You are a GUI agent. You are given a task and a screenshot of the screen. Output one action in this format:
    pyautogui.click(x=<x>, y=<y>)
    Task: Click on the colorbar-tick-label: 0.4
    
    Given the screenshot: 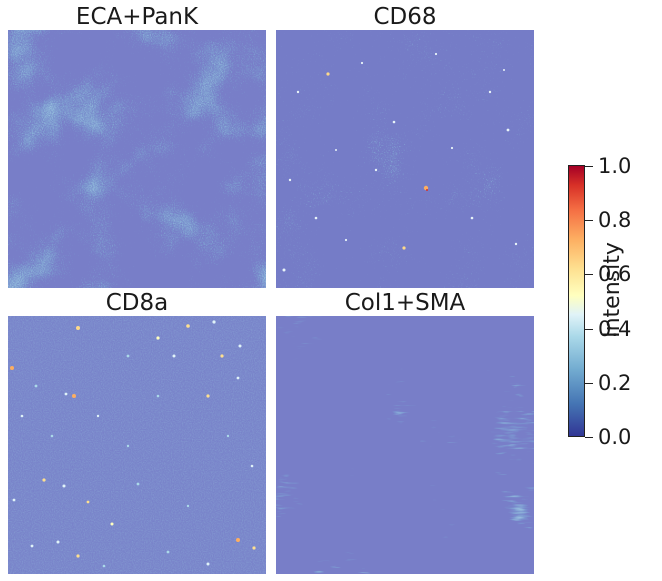 What is the action you would take?
    pyautogui.click(x=615, y=329)
    